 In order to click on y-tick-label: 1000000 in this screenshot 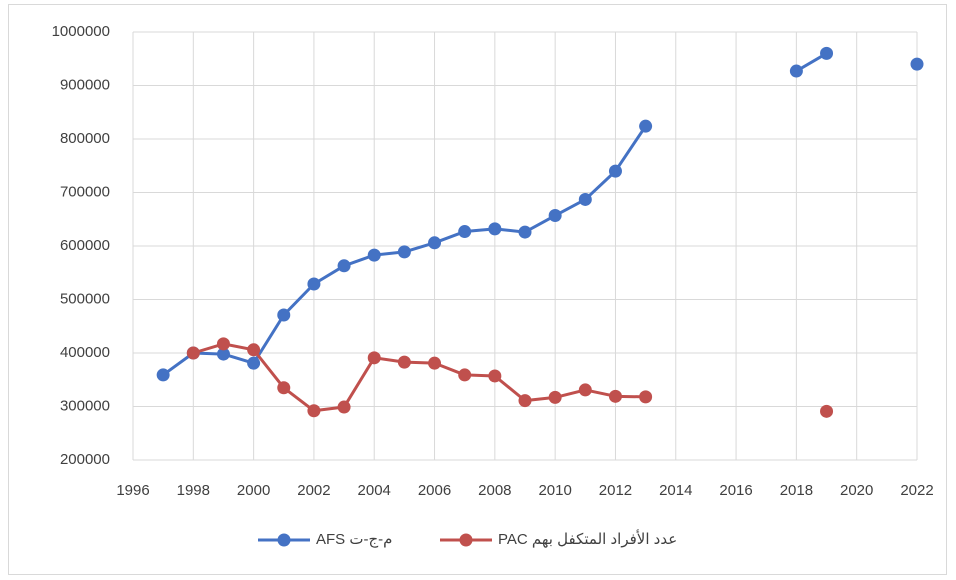, I will do `click(81, 31)`.